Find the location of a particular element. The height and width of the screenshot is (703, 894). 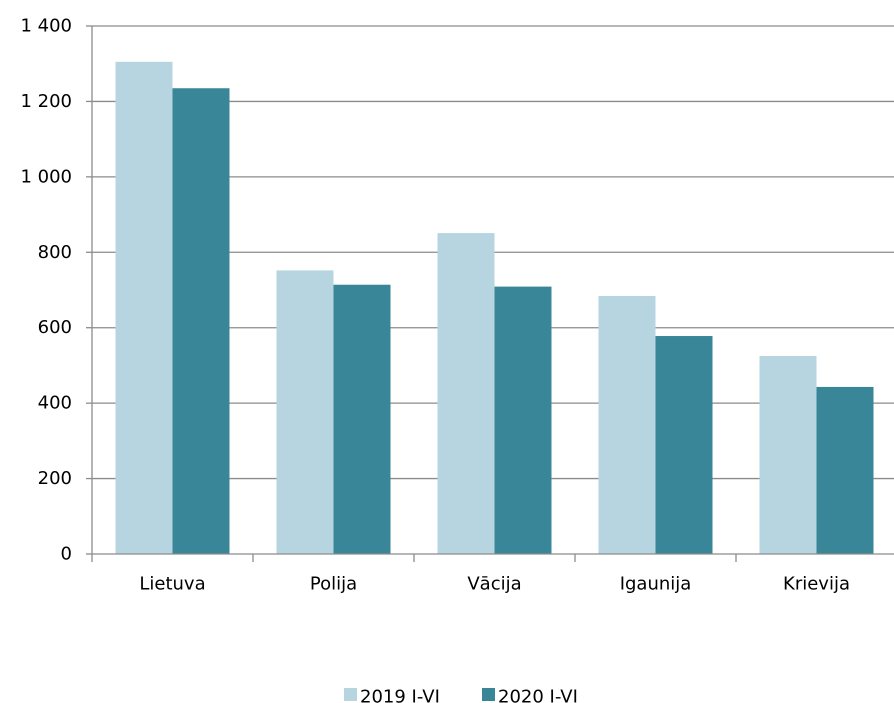

category-label: Polija is located at coordinates (333, 584).